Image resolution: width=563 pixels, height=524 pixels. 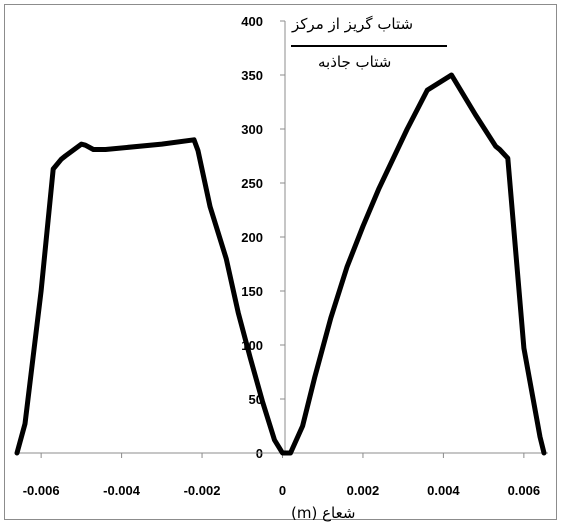 What do you see at coordinates (252, 21) in the screenshot?
I see `y-tick-label: 400` at bounding box center [252, 21].